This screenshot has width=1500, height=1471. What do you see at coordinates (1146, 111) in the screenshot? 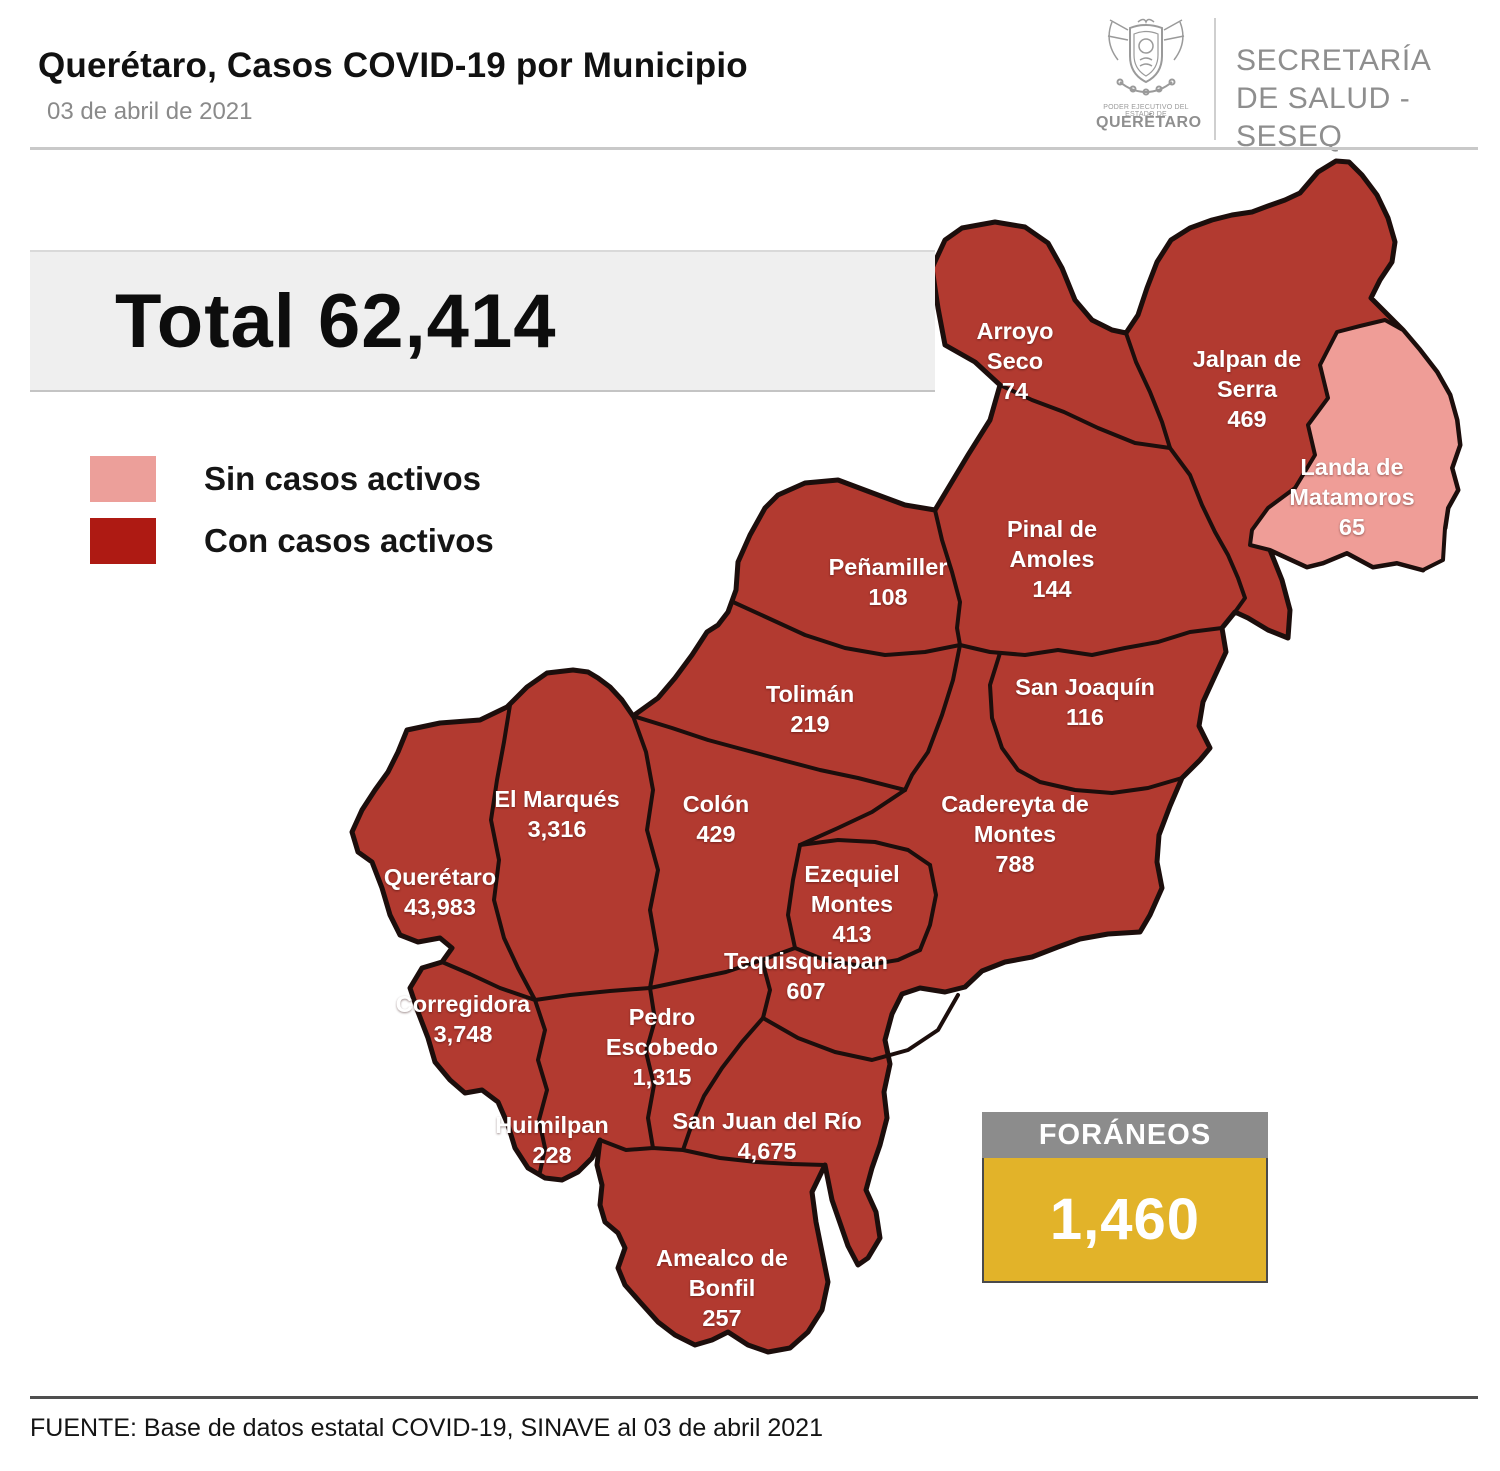
I see `crest-caption-small: PODER EJECUTIVO DEL ESTADO DE` at bounding box center [1146, 111].